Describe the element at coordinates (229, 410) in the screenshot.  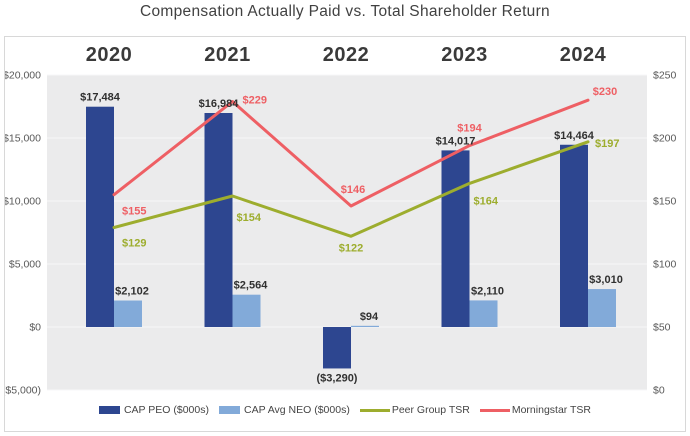
I see `legend-swatch-cap-avg-neo-bar` at that location.